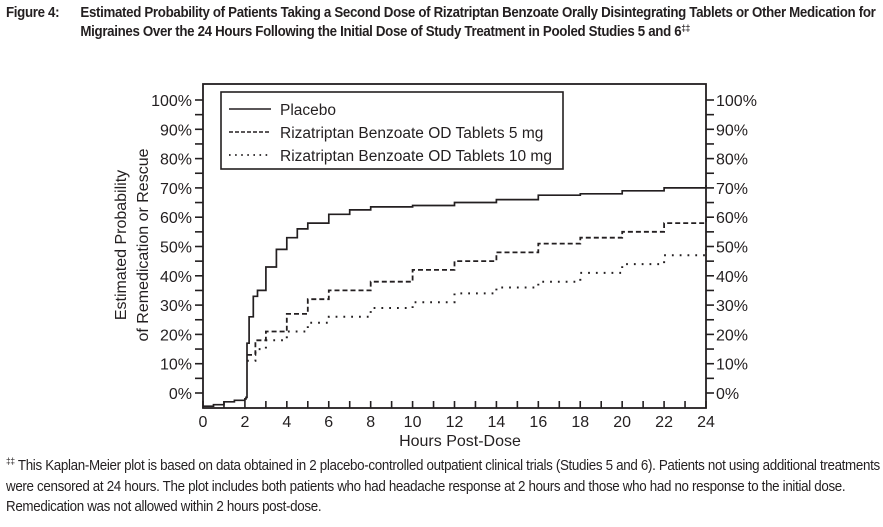 The image size is (883, 527). I want to click on x-tick-label: 20, so click(622, 422).